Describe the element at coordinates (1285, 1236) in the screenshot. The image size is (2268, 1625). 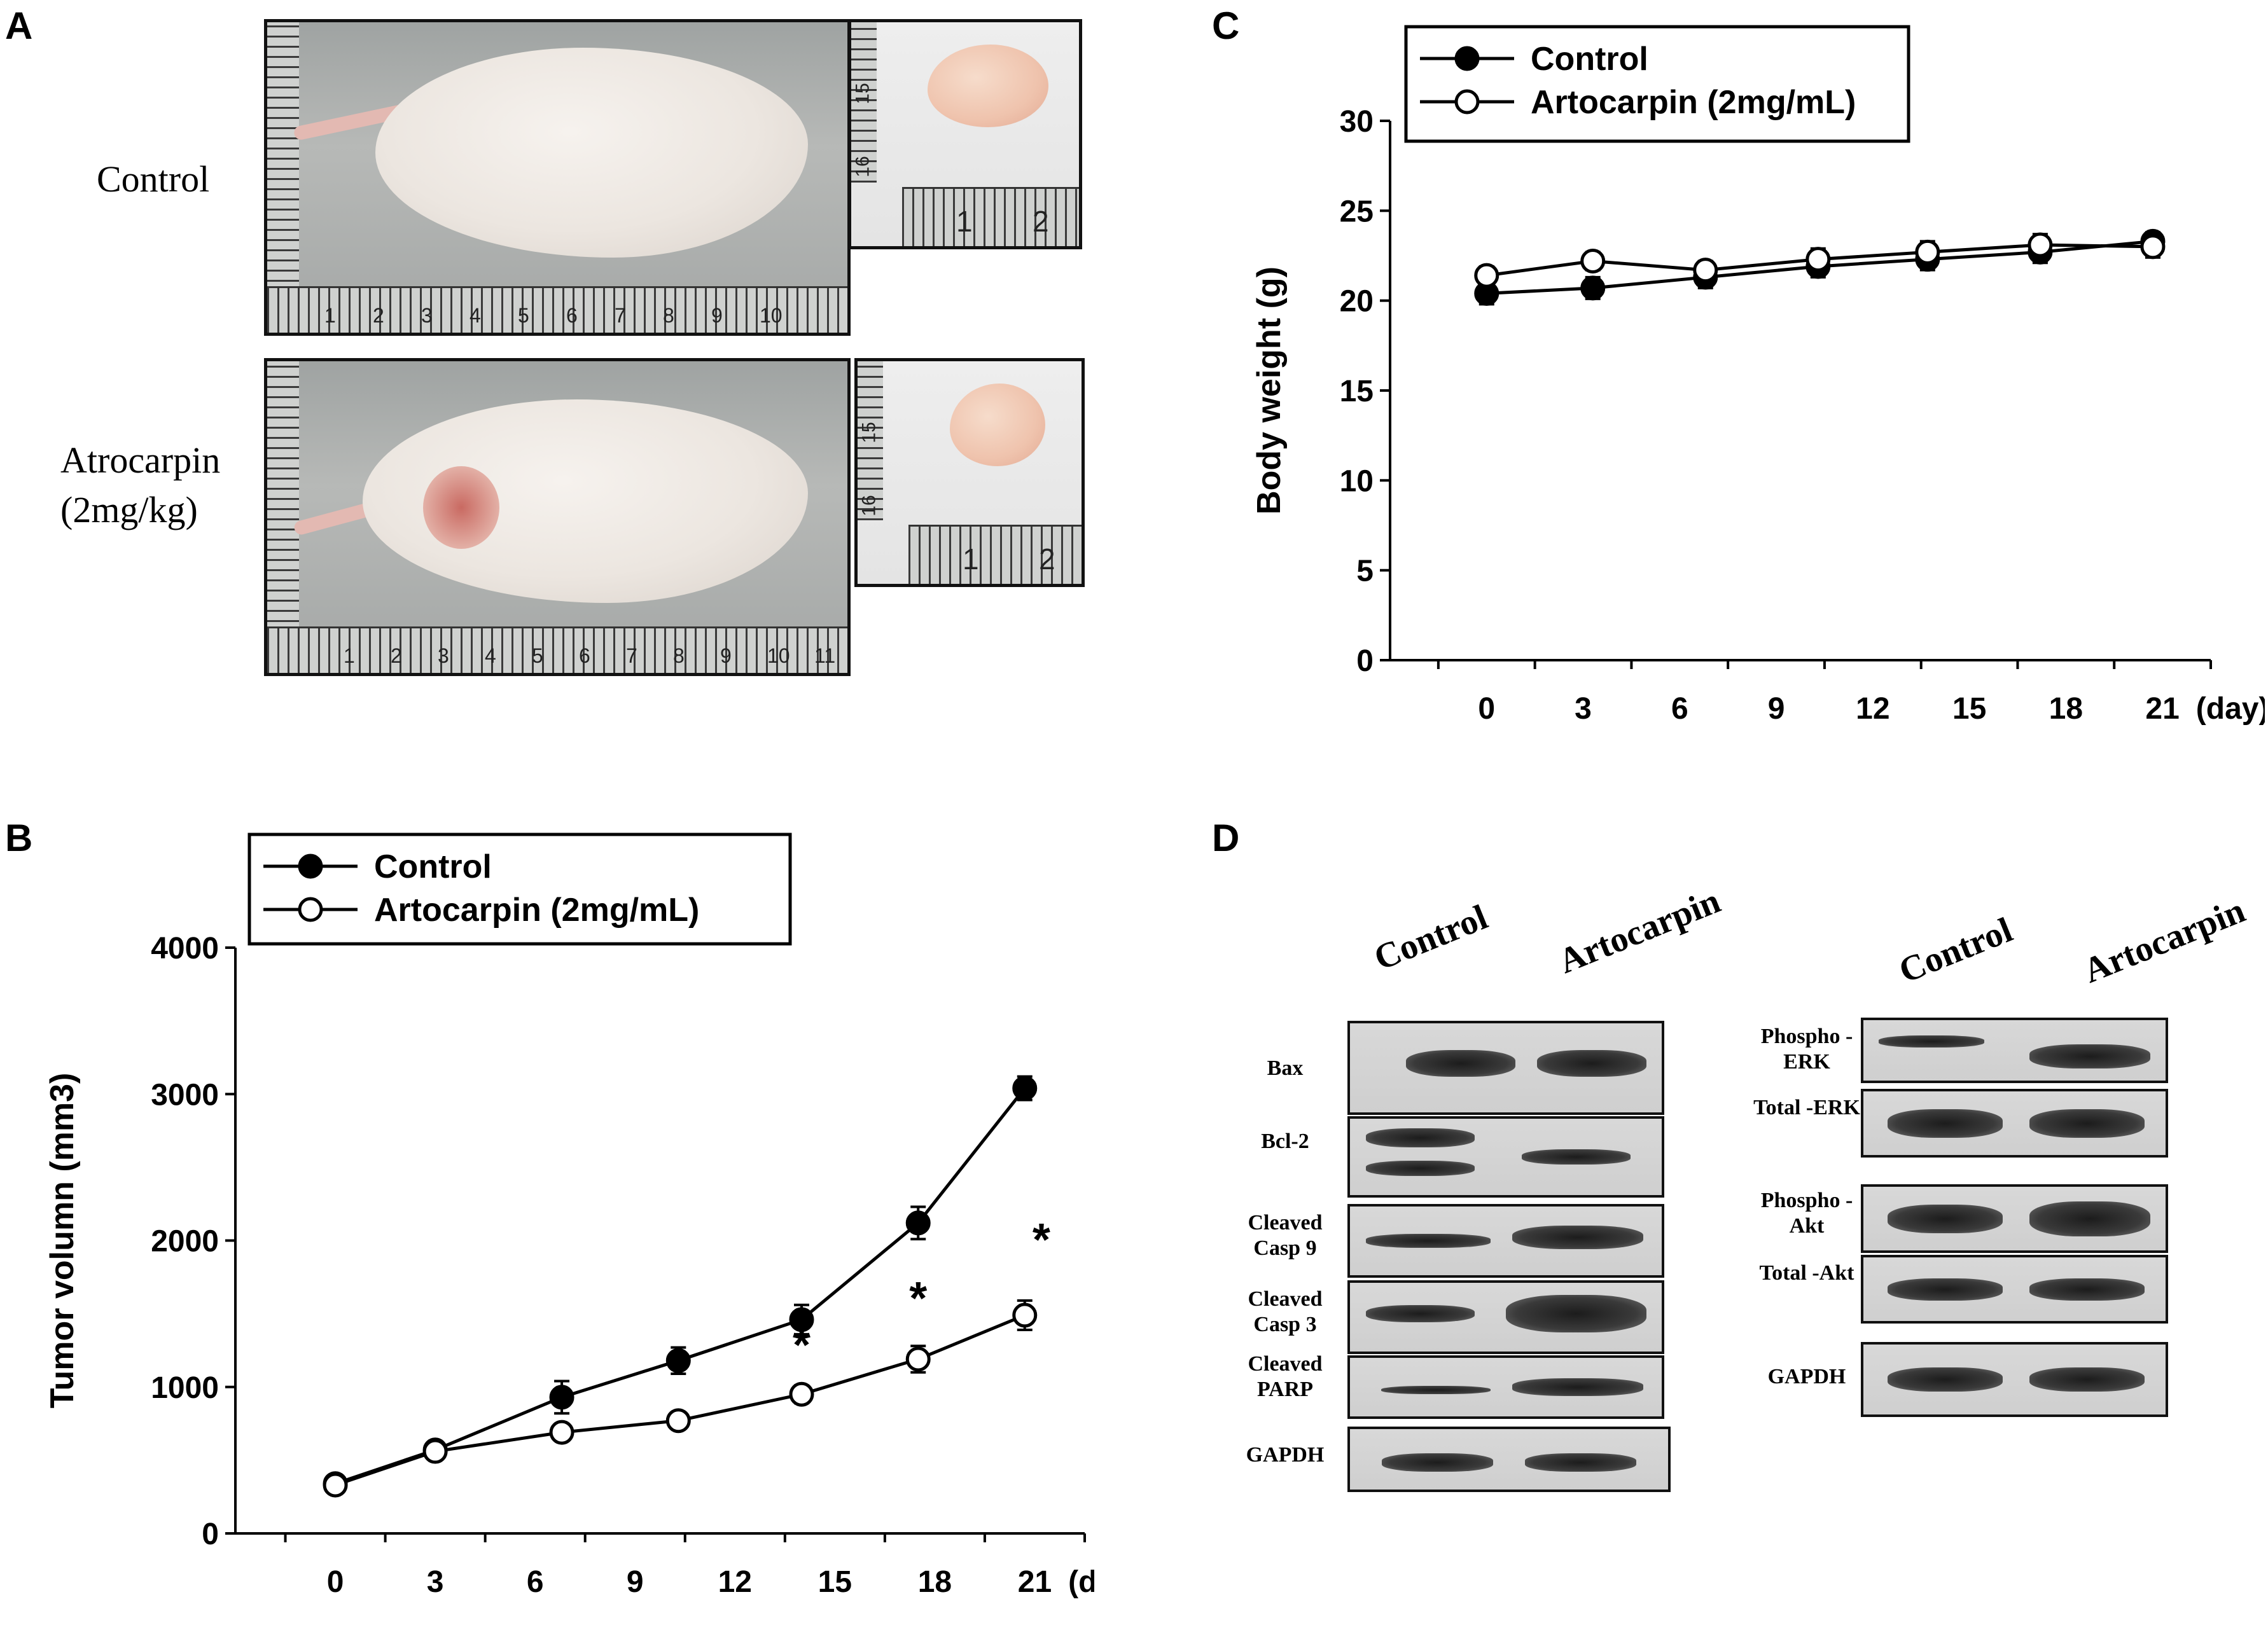
I see `blot-label: Cleaved Casp 9` at that location.